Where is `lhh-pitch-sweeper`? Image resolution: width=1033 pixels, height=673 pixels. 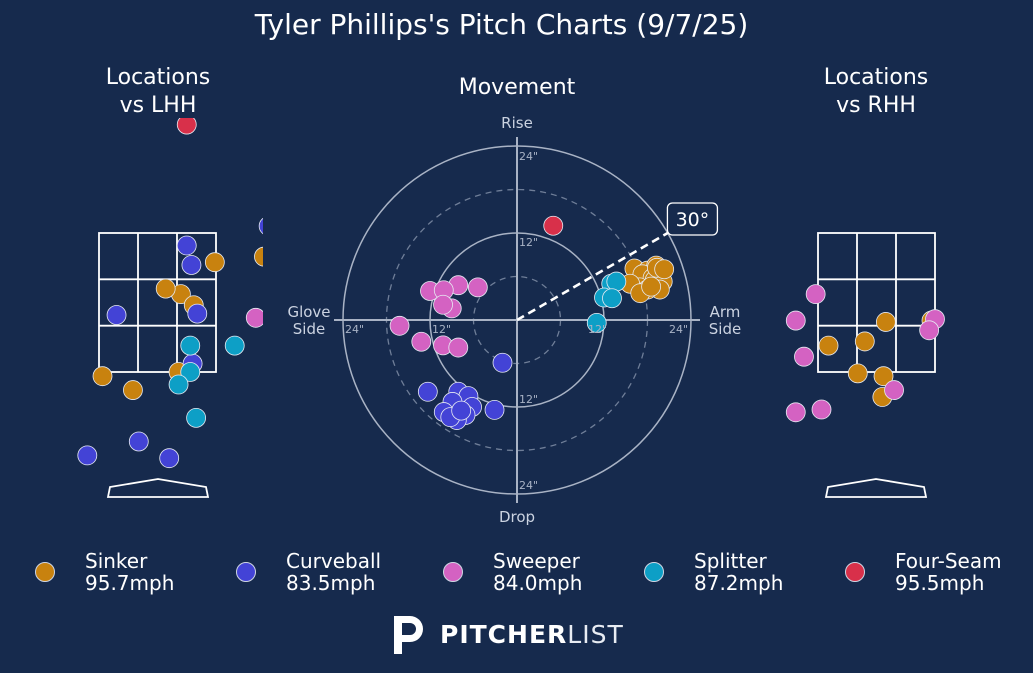 lhh-pitch-sweeper is located at coordinates (254, 317).